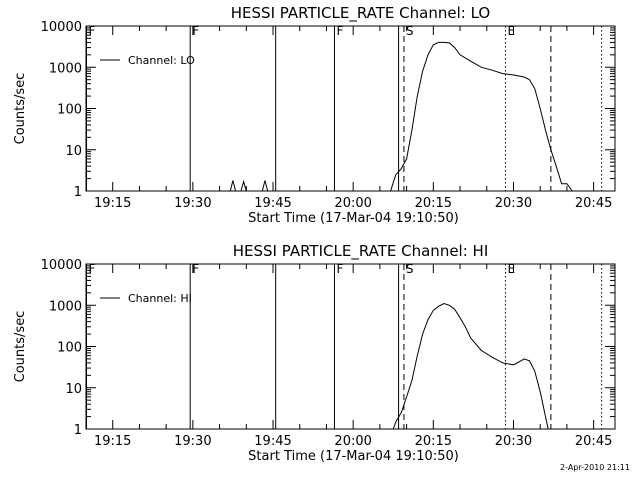 The image size is (640, 485). What do you see at coordinates (595, 467) in the screenshot?
I see `footer-timestamp: 2-Apr-2010 21:11` at bounding box center [595, 467].